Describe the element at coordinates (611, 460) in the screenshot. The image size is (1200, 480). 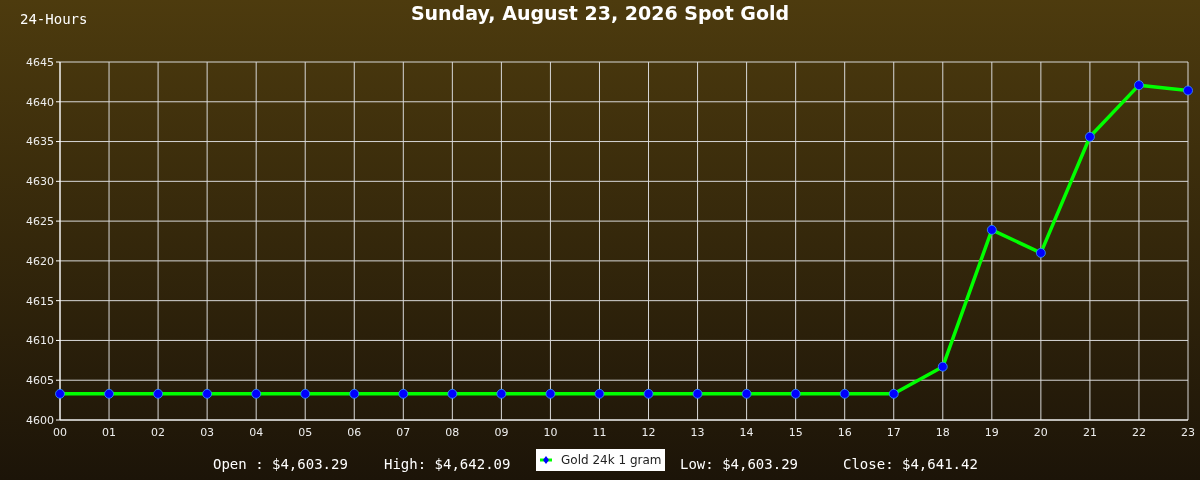
I see `legend-label: Gold 24k 1 gram` at that location.